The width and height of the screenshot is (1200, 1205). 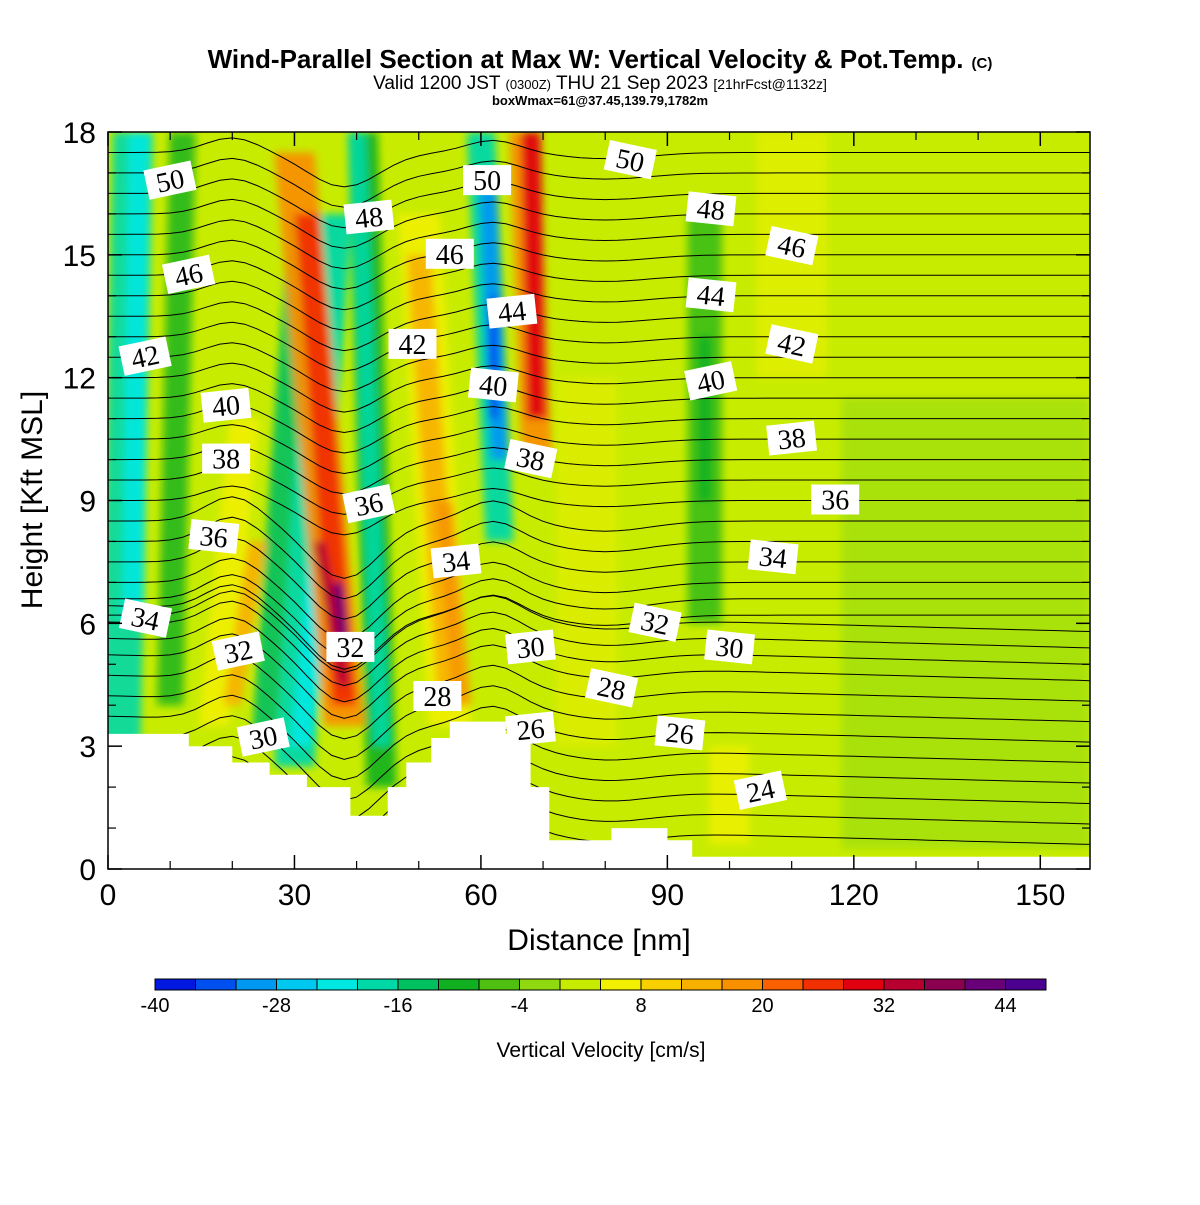 I want to click on isentrope-label: 40, so click(x=226, y=405).